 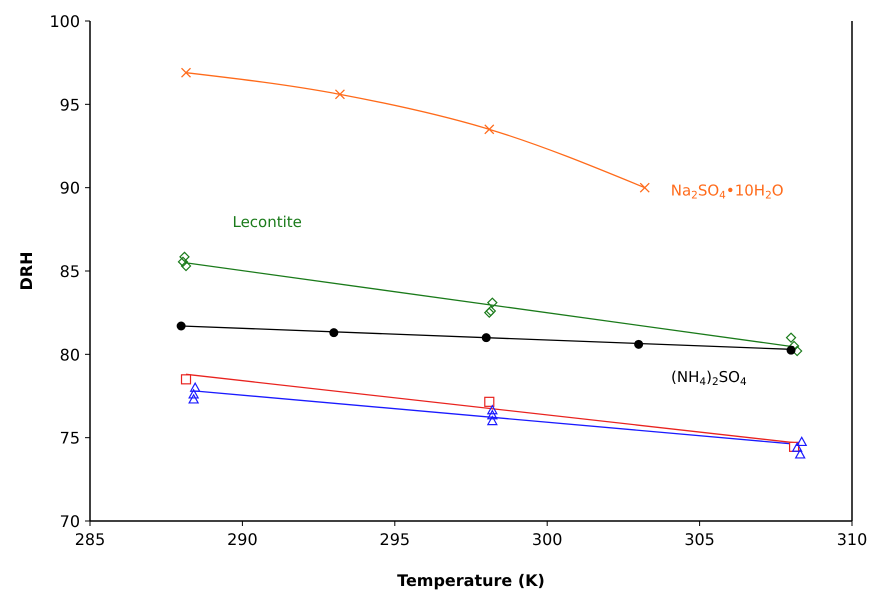 I want to click on y-tick-label: 75, so click(x=70, y=438).